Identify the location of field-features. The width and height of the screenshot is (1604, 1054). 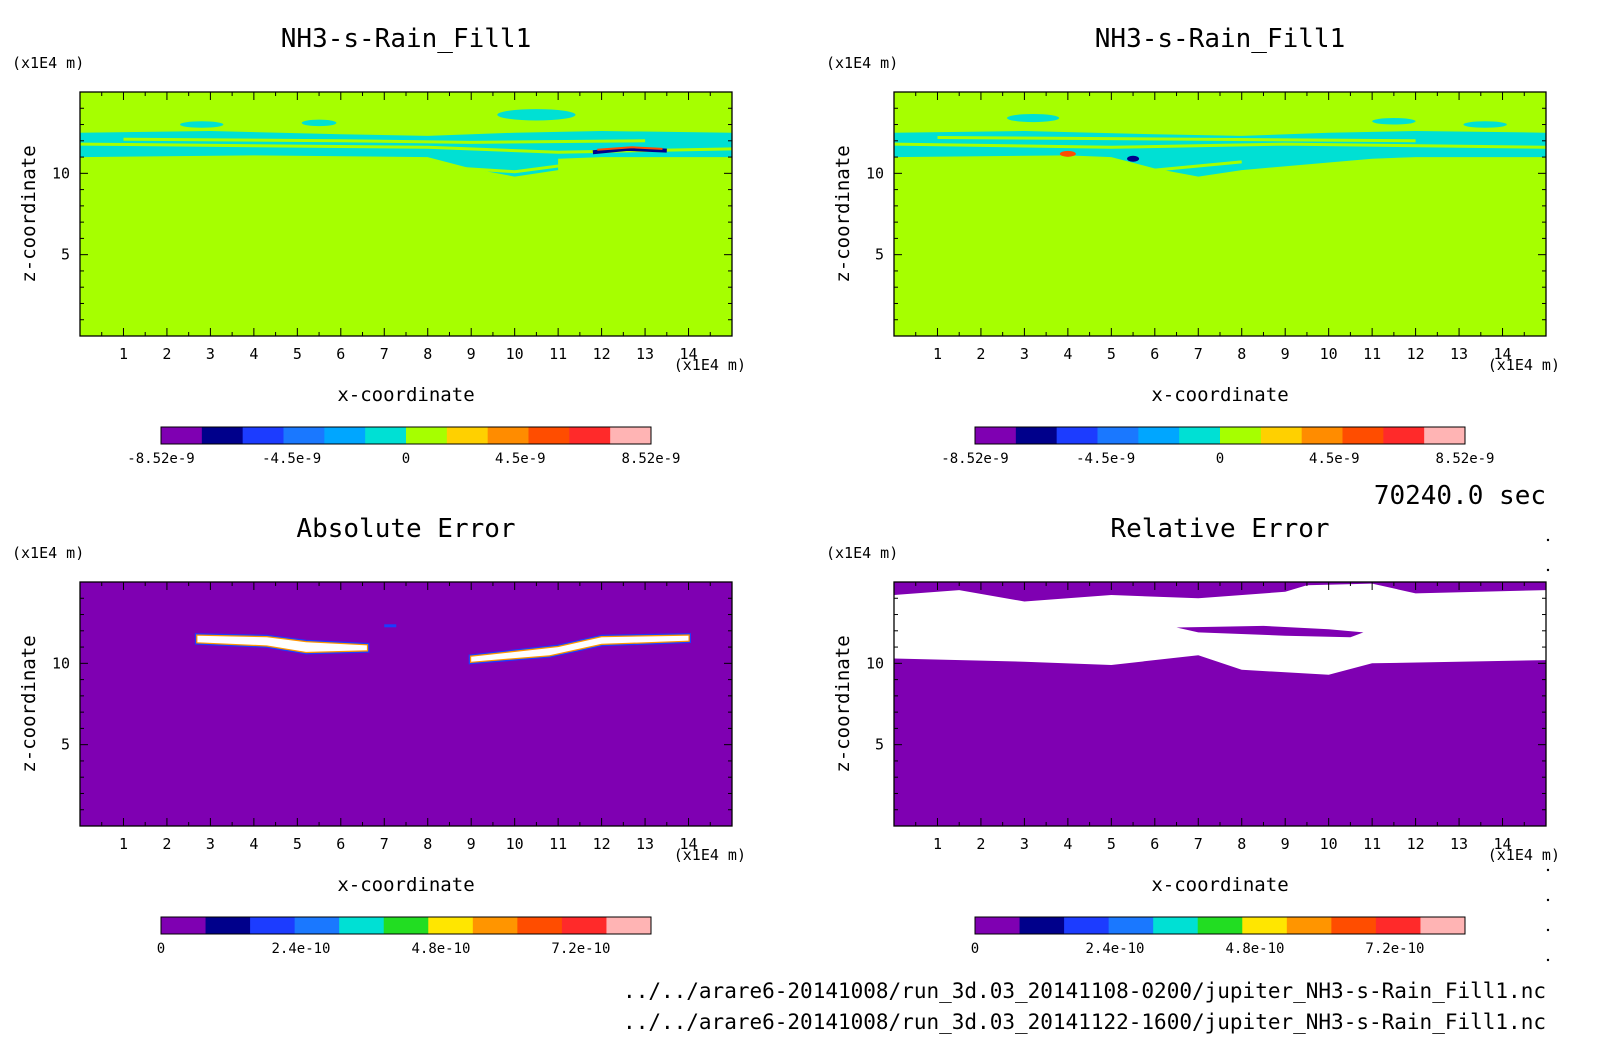
(442, 644).